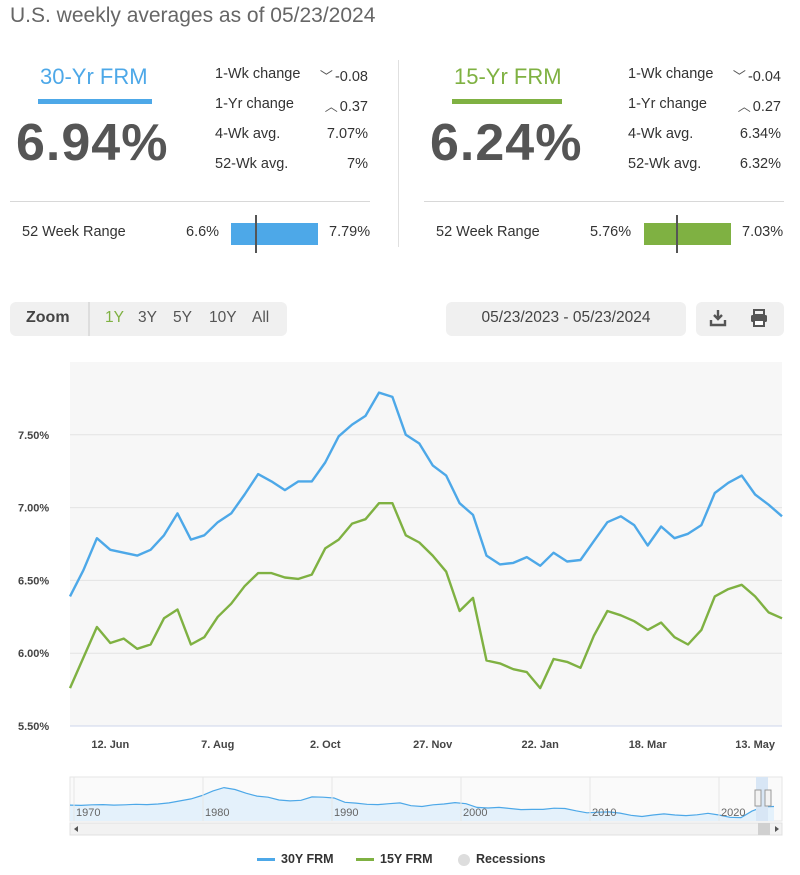  What do you see at coordinates (604, 813) in the screenshot?
I see `navigator-year-label: 2010` at bounding box center [604, 813].